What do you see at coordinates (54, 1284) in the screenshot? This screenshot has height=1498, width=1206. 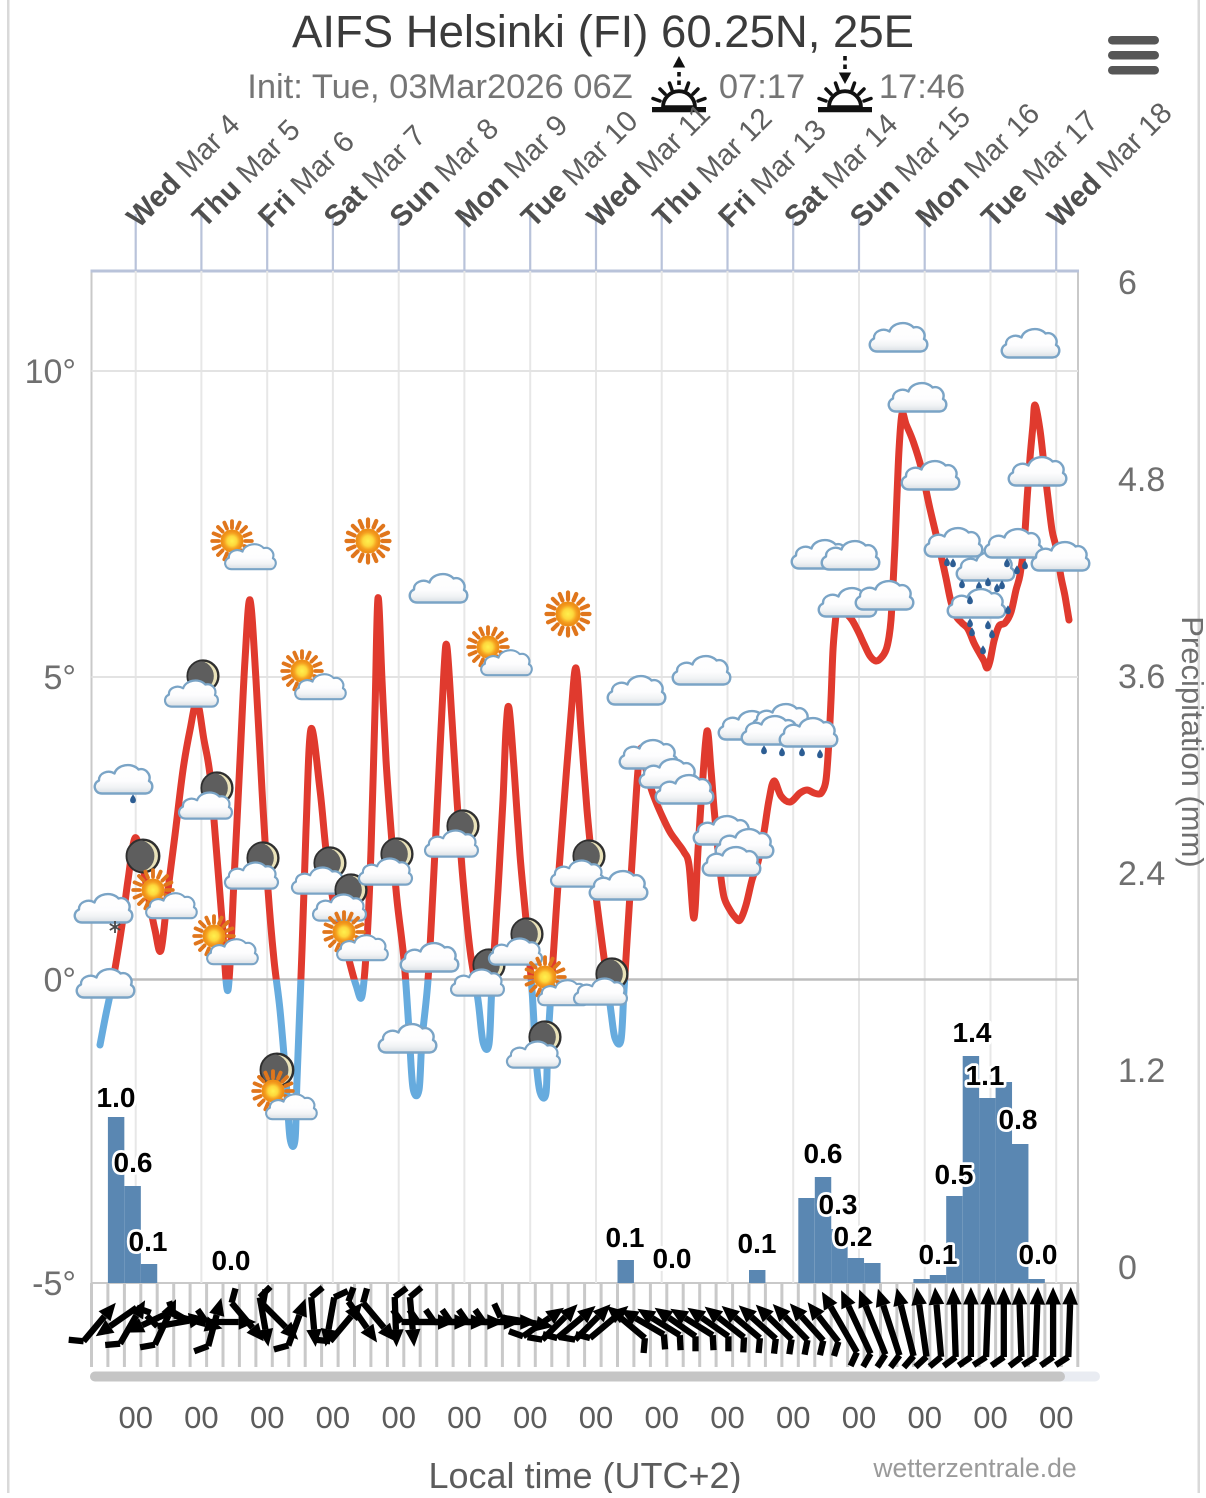 I see `svg-text: -5°` at bounding box center [54, 1284].